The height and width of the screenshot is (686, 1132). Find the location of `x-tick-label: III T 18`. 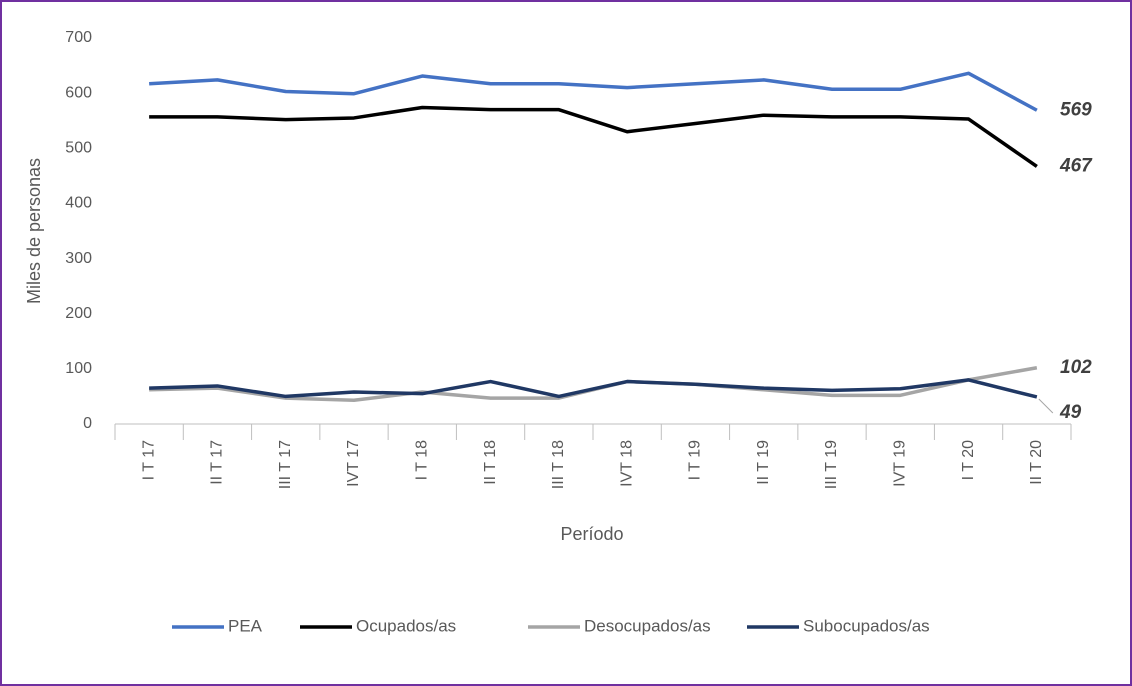

x-tick-label: III T 18 is located at coordinates (558, 464).